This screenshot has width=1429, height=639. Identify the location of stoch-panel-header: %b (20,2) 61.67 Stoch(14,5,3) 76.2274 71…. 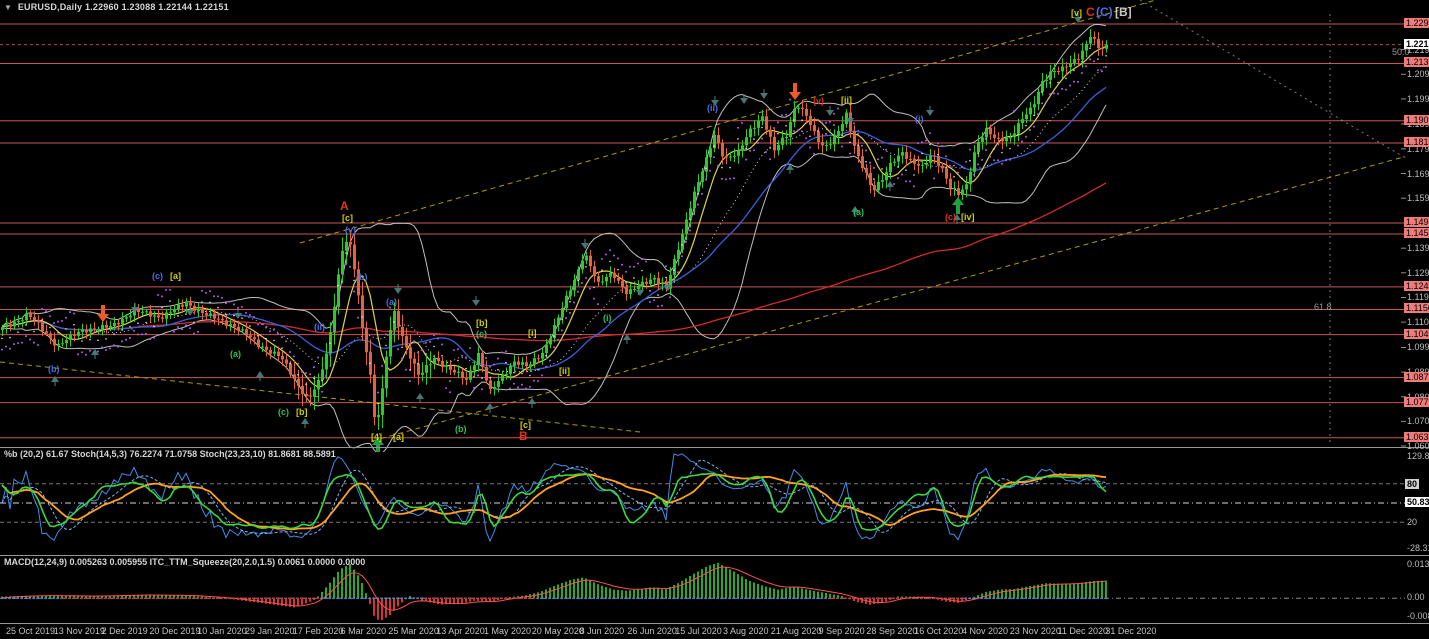
(170, 454).